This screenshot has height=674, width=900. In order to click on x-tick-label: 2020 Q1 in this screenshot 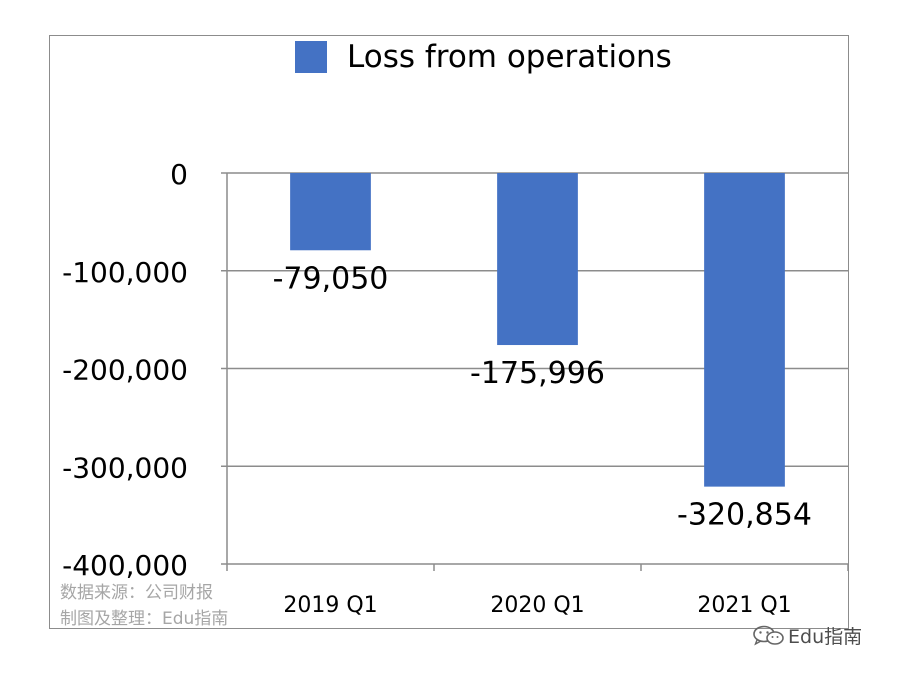, I will do `click(537, 605)`.